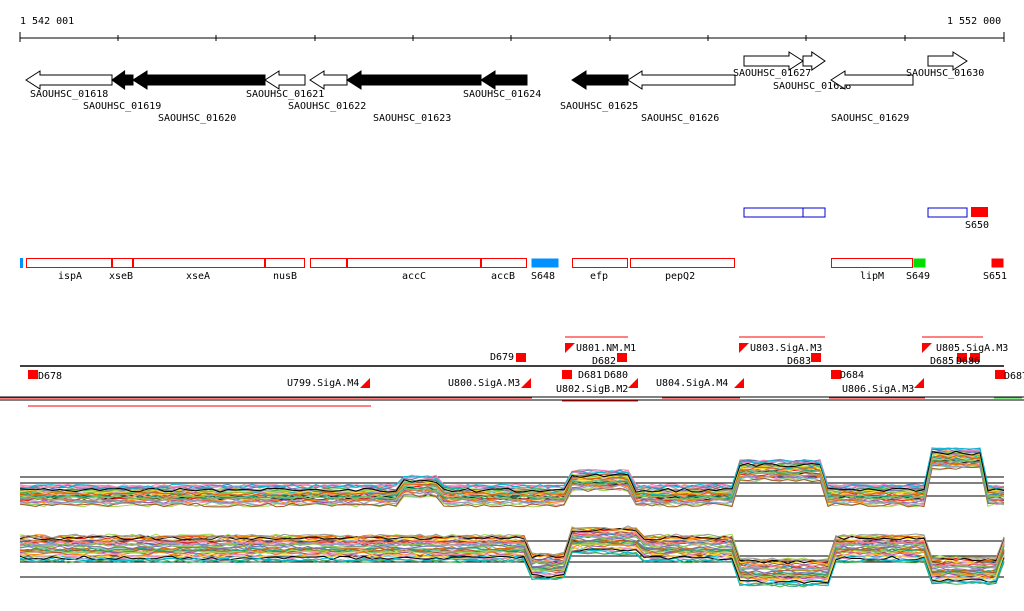  What do you see at coordinates (323, 383) in the screenshot?
I see `signal-label: U799.SigA.M4` at bounding box center [323, 383].